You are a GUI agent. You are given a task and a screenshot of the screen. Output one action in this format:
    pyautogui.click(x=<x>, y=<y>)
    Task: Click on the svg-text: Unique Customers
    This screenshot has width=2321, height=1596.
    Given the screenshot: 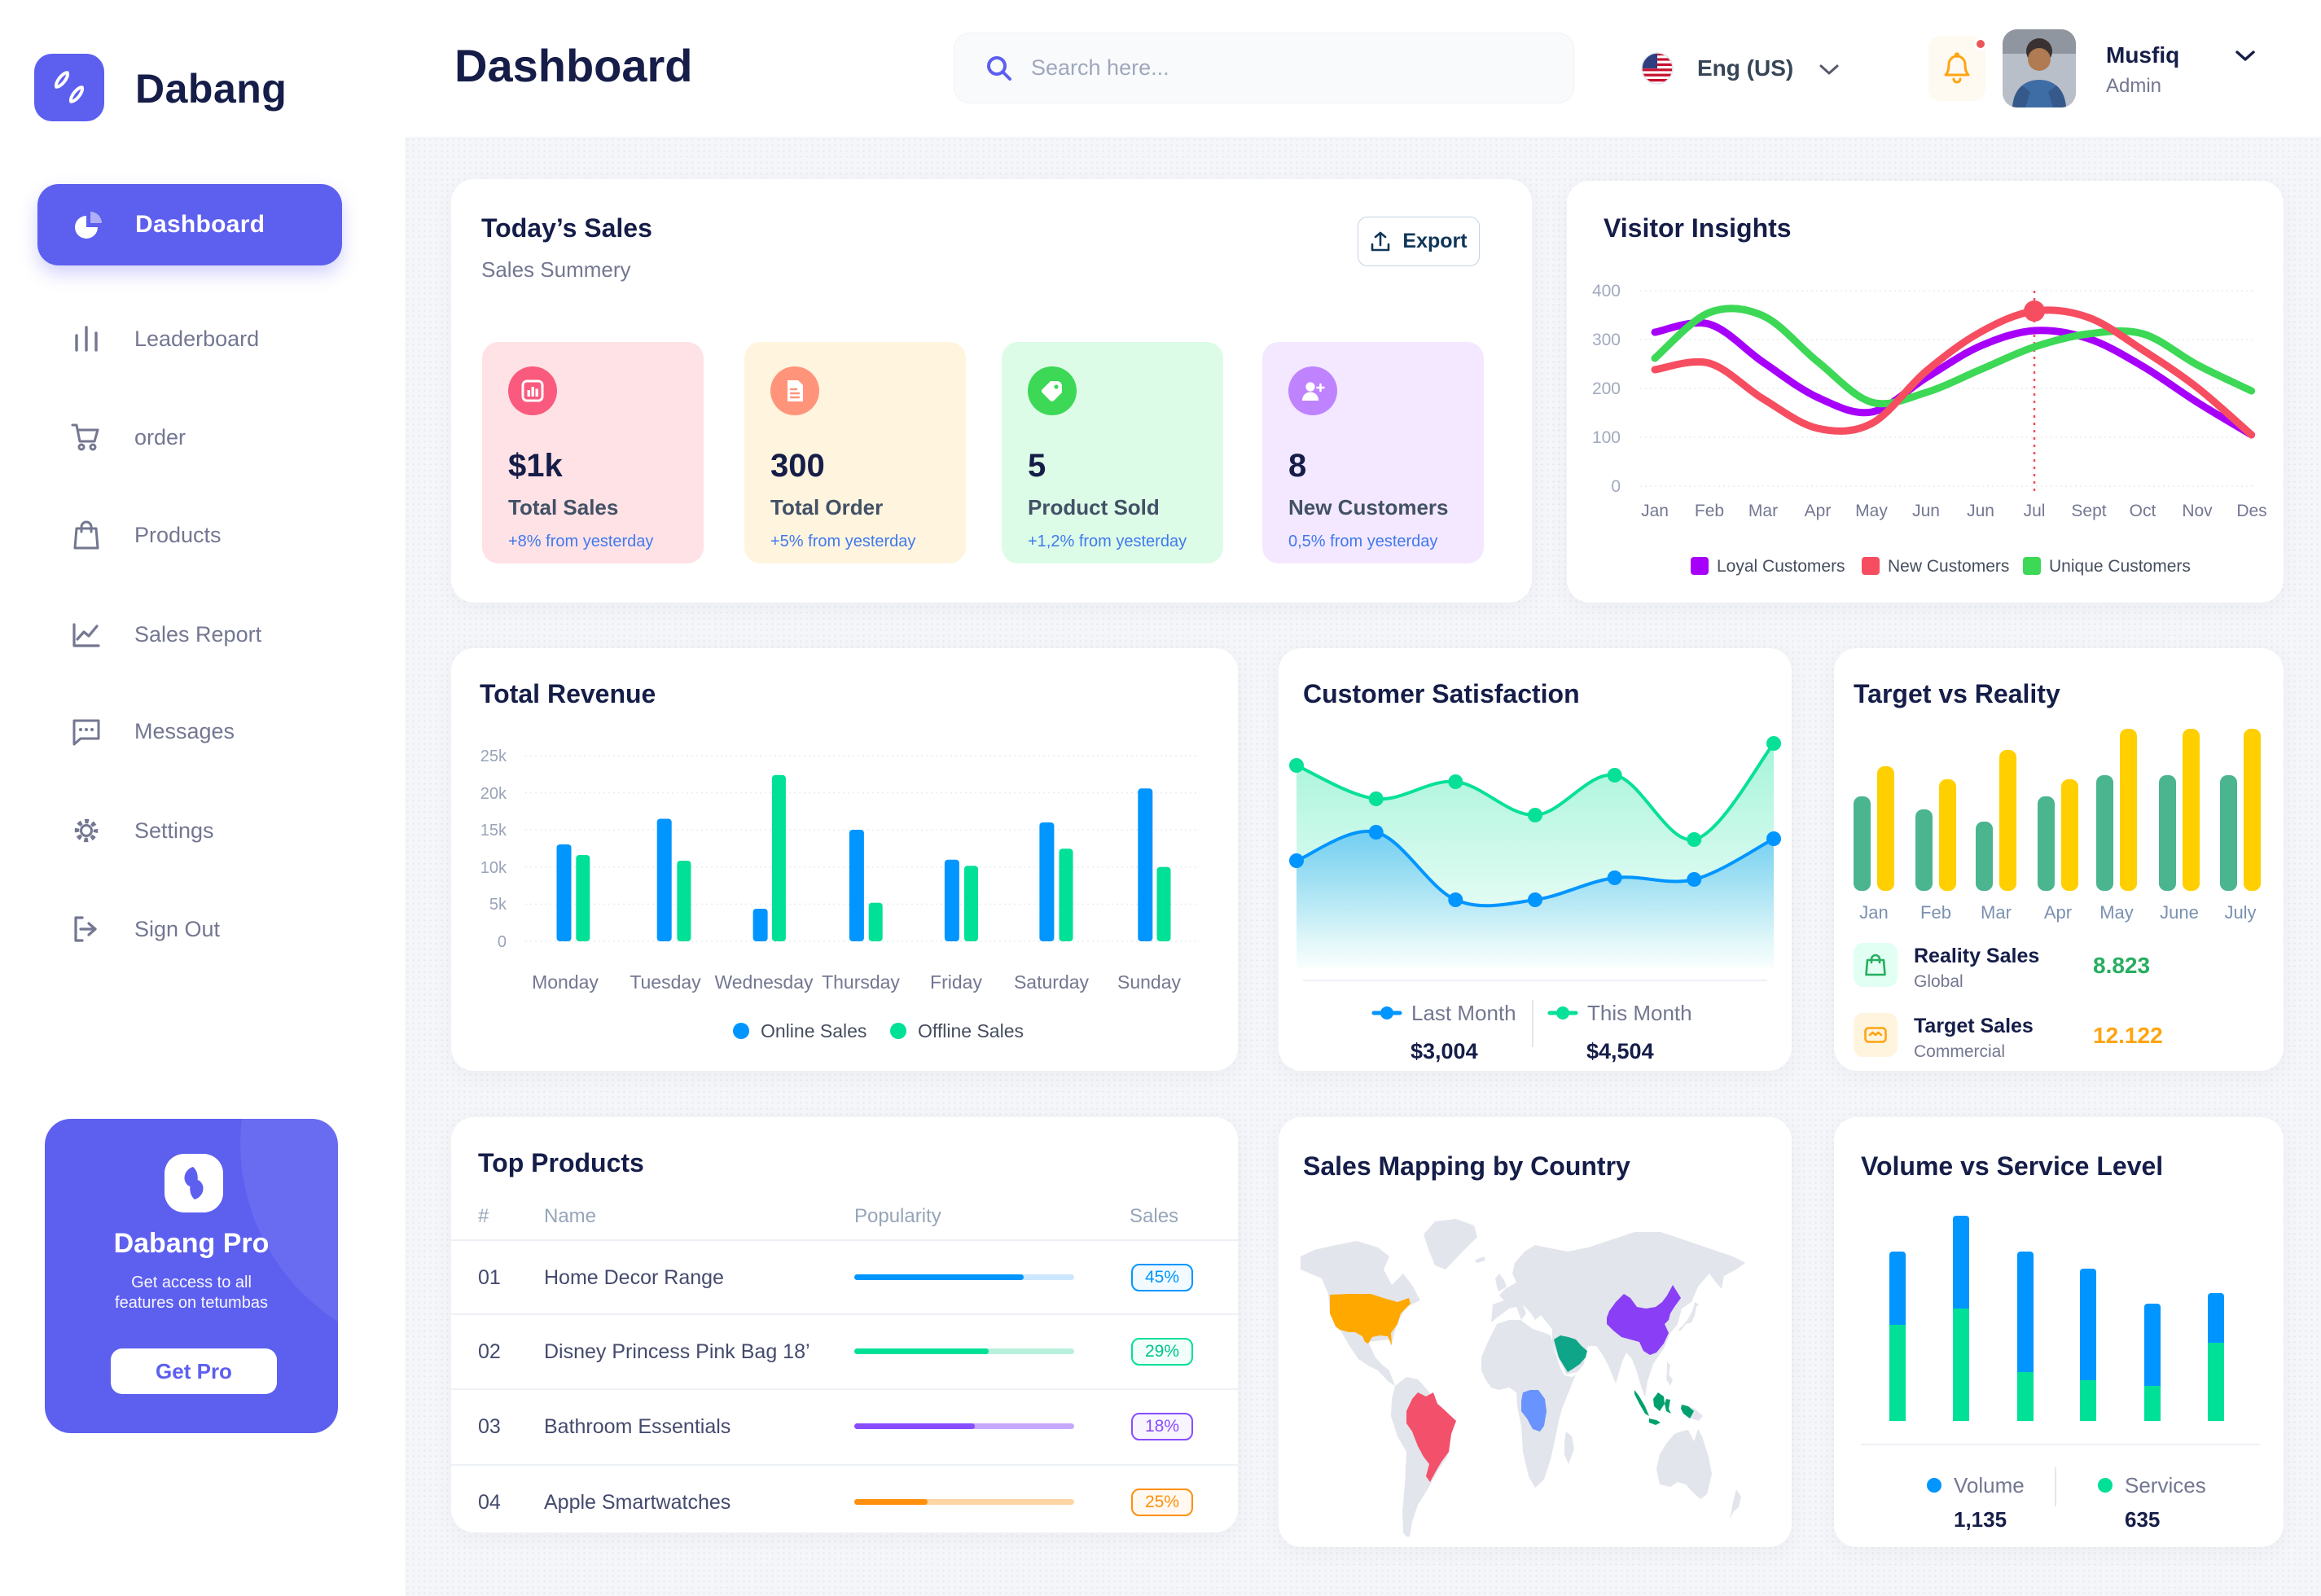 What is the action you would take?
    pyautogui.click(x=2120, y=566)
    